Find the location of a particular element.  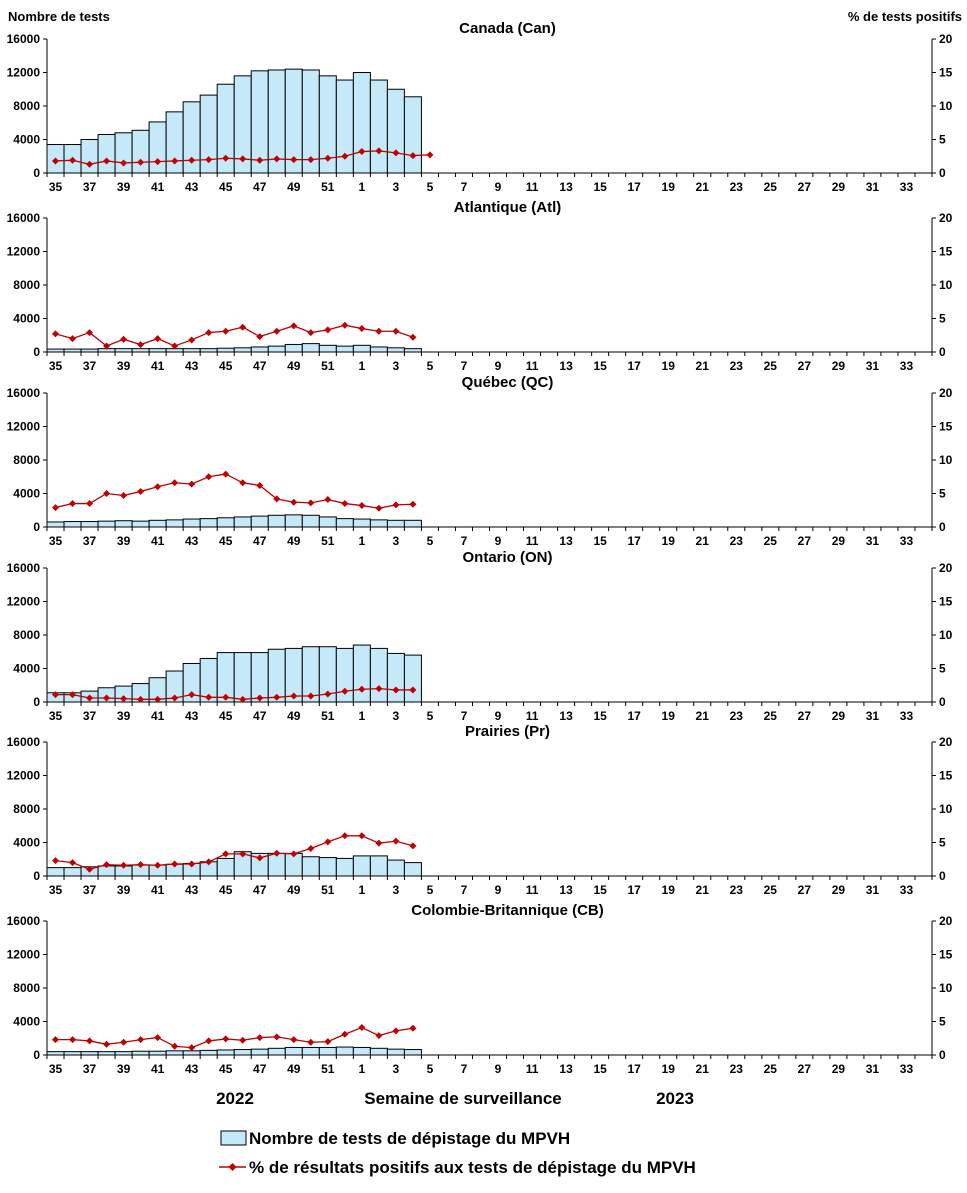

x-tick-label: 9 is located at coordinates (498, 366).